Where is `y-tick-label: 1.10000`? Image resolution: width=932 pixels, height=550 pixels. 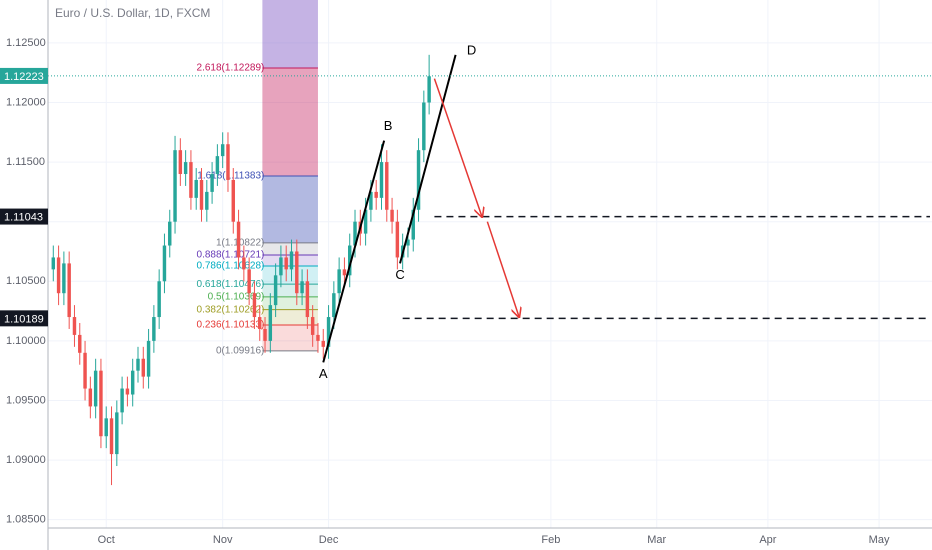 y-tick-label: 1.10000 is located at coordinates (26, 341).